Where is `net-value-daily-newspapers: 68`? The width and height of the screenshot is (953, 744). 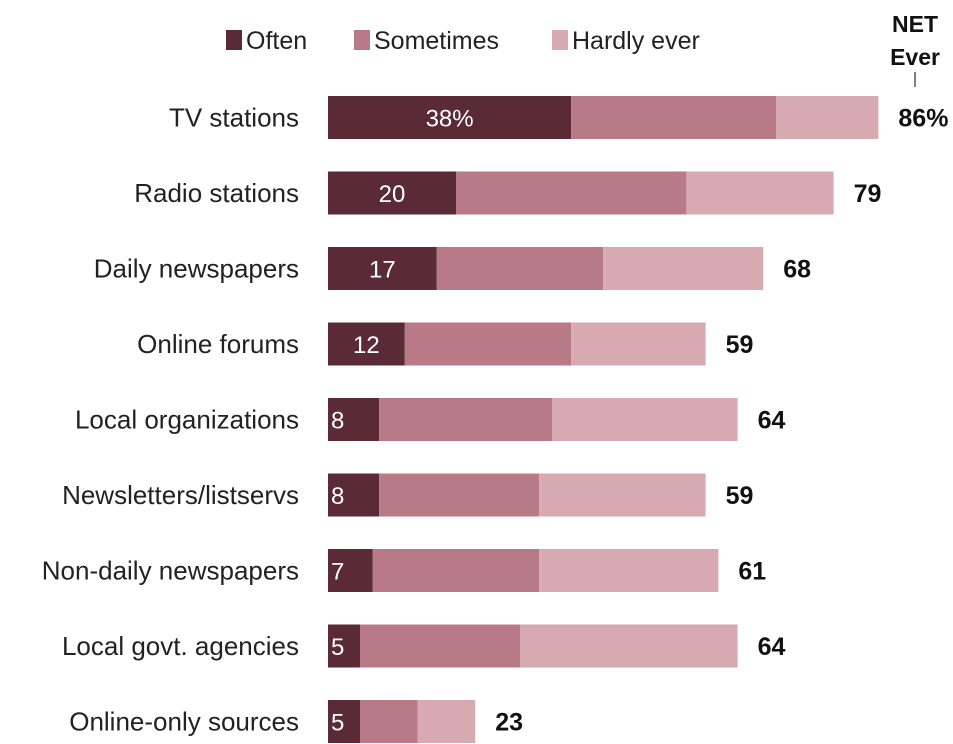
net-value-daily-newspapers: 68 is located at coordinates (797, 270).